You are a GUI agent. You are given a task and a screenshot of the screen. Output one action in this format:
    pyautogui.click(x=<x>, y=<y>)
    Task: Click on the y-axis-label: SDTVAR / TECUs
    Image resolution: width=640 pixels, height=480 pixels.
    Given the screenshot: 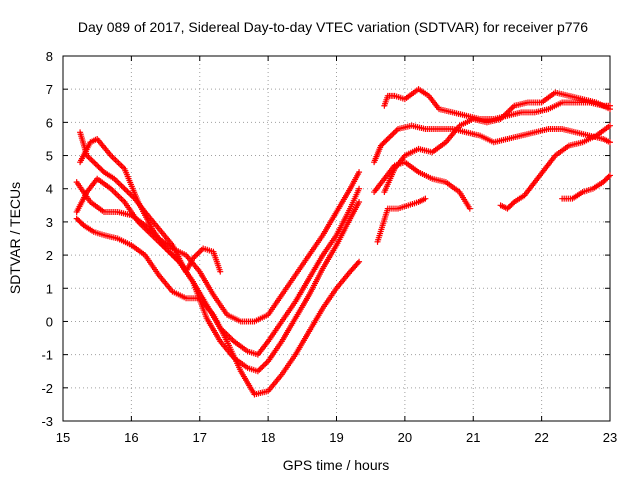 What is the action you would take?
    pyautogui.click(x=15, y=238)
    